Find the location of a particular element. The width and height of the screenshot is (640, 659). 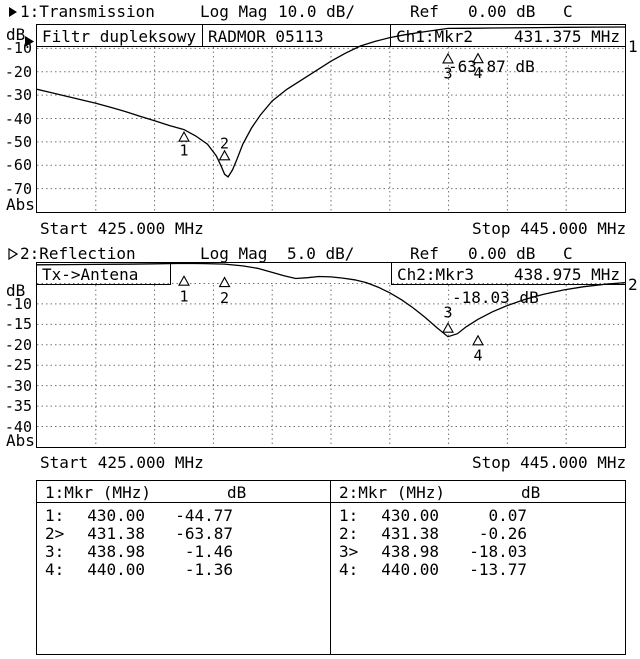

ch2-start-label: Start 425.000 MHz is located at coordinates (122, 462).